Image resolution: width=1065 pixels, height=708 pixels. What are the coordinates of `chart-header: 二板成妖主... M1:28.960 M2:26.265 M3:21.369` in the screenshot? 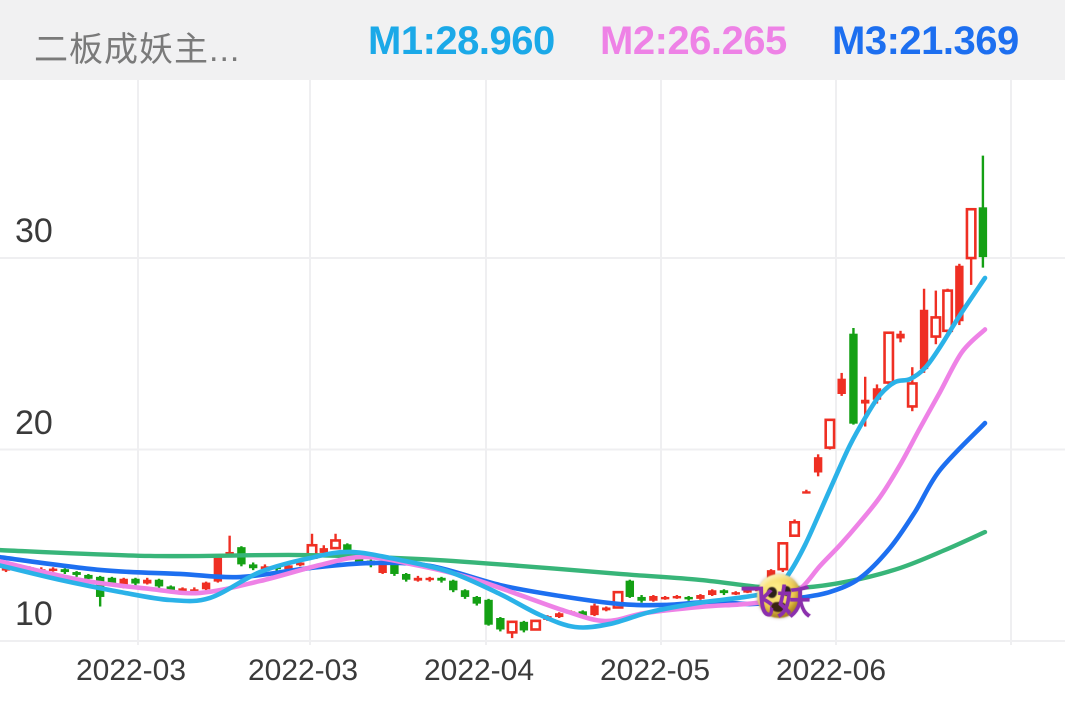 It's located at (532, 40).